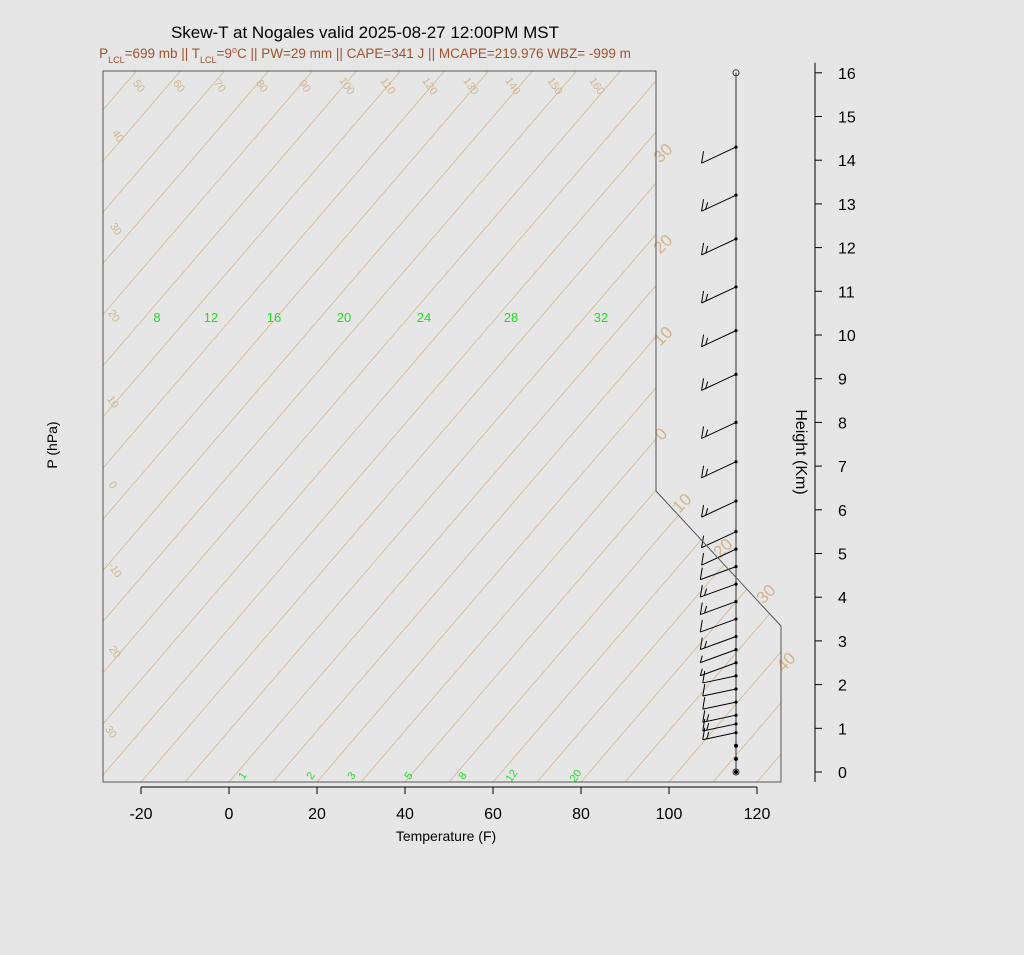  I want to click on height-axis-label: Height (Km), so click(800, 451).